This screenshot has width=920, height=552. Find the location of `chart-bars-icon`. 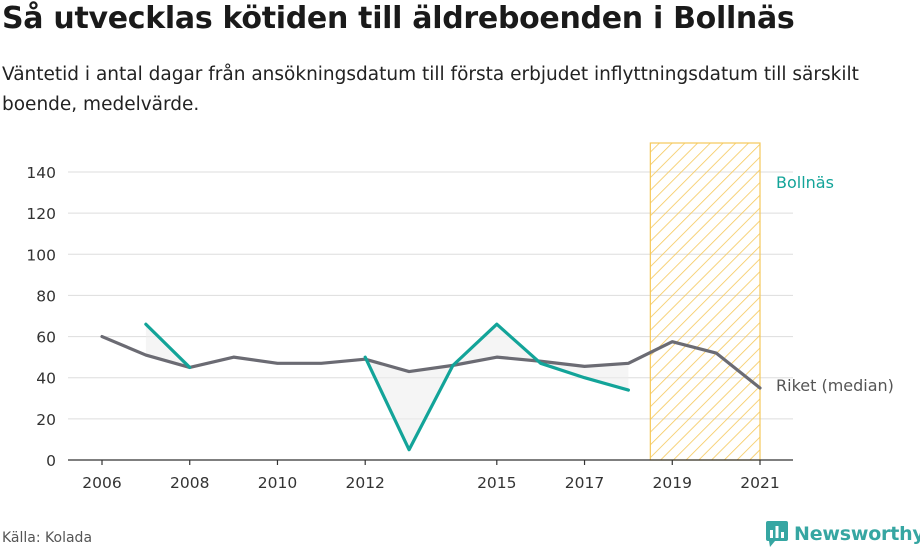

chart-bars-icon is located at coordinates (777, 534).